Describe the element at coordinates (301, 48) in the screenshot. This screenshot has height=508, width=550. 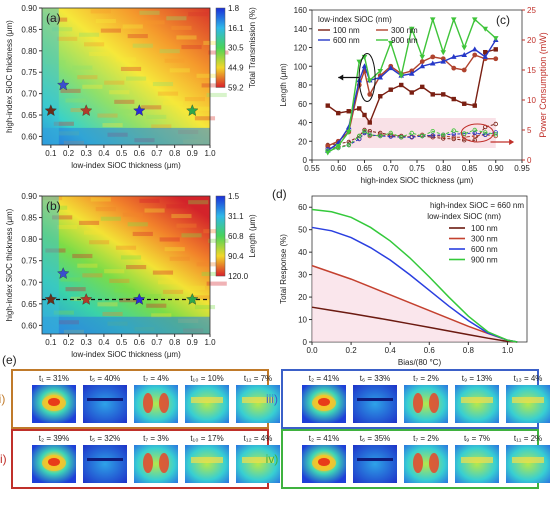
I see `y-tick-label: 120` at that location.